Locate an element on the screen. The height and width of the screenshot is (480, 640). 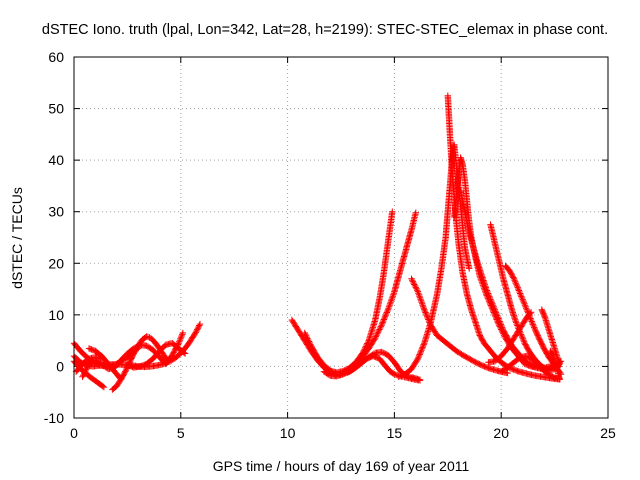
y-tick-label: 20 is located at coordinates (56, 263).